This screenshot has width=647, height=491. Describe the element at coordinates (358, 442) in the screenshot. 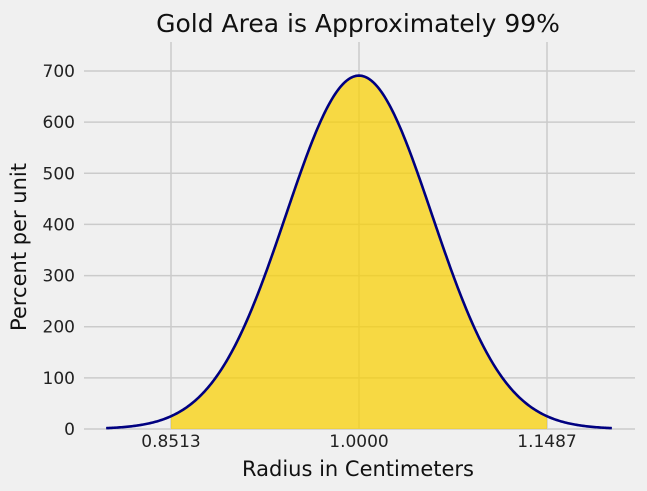

I see `x-tick-label: 1.0000` at that location.